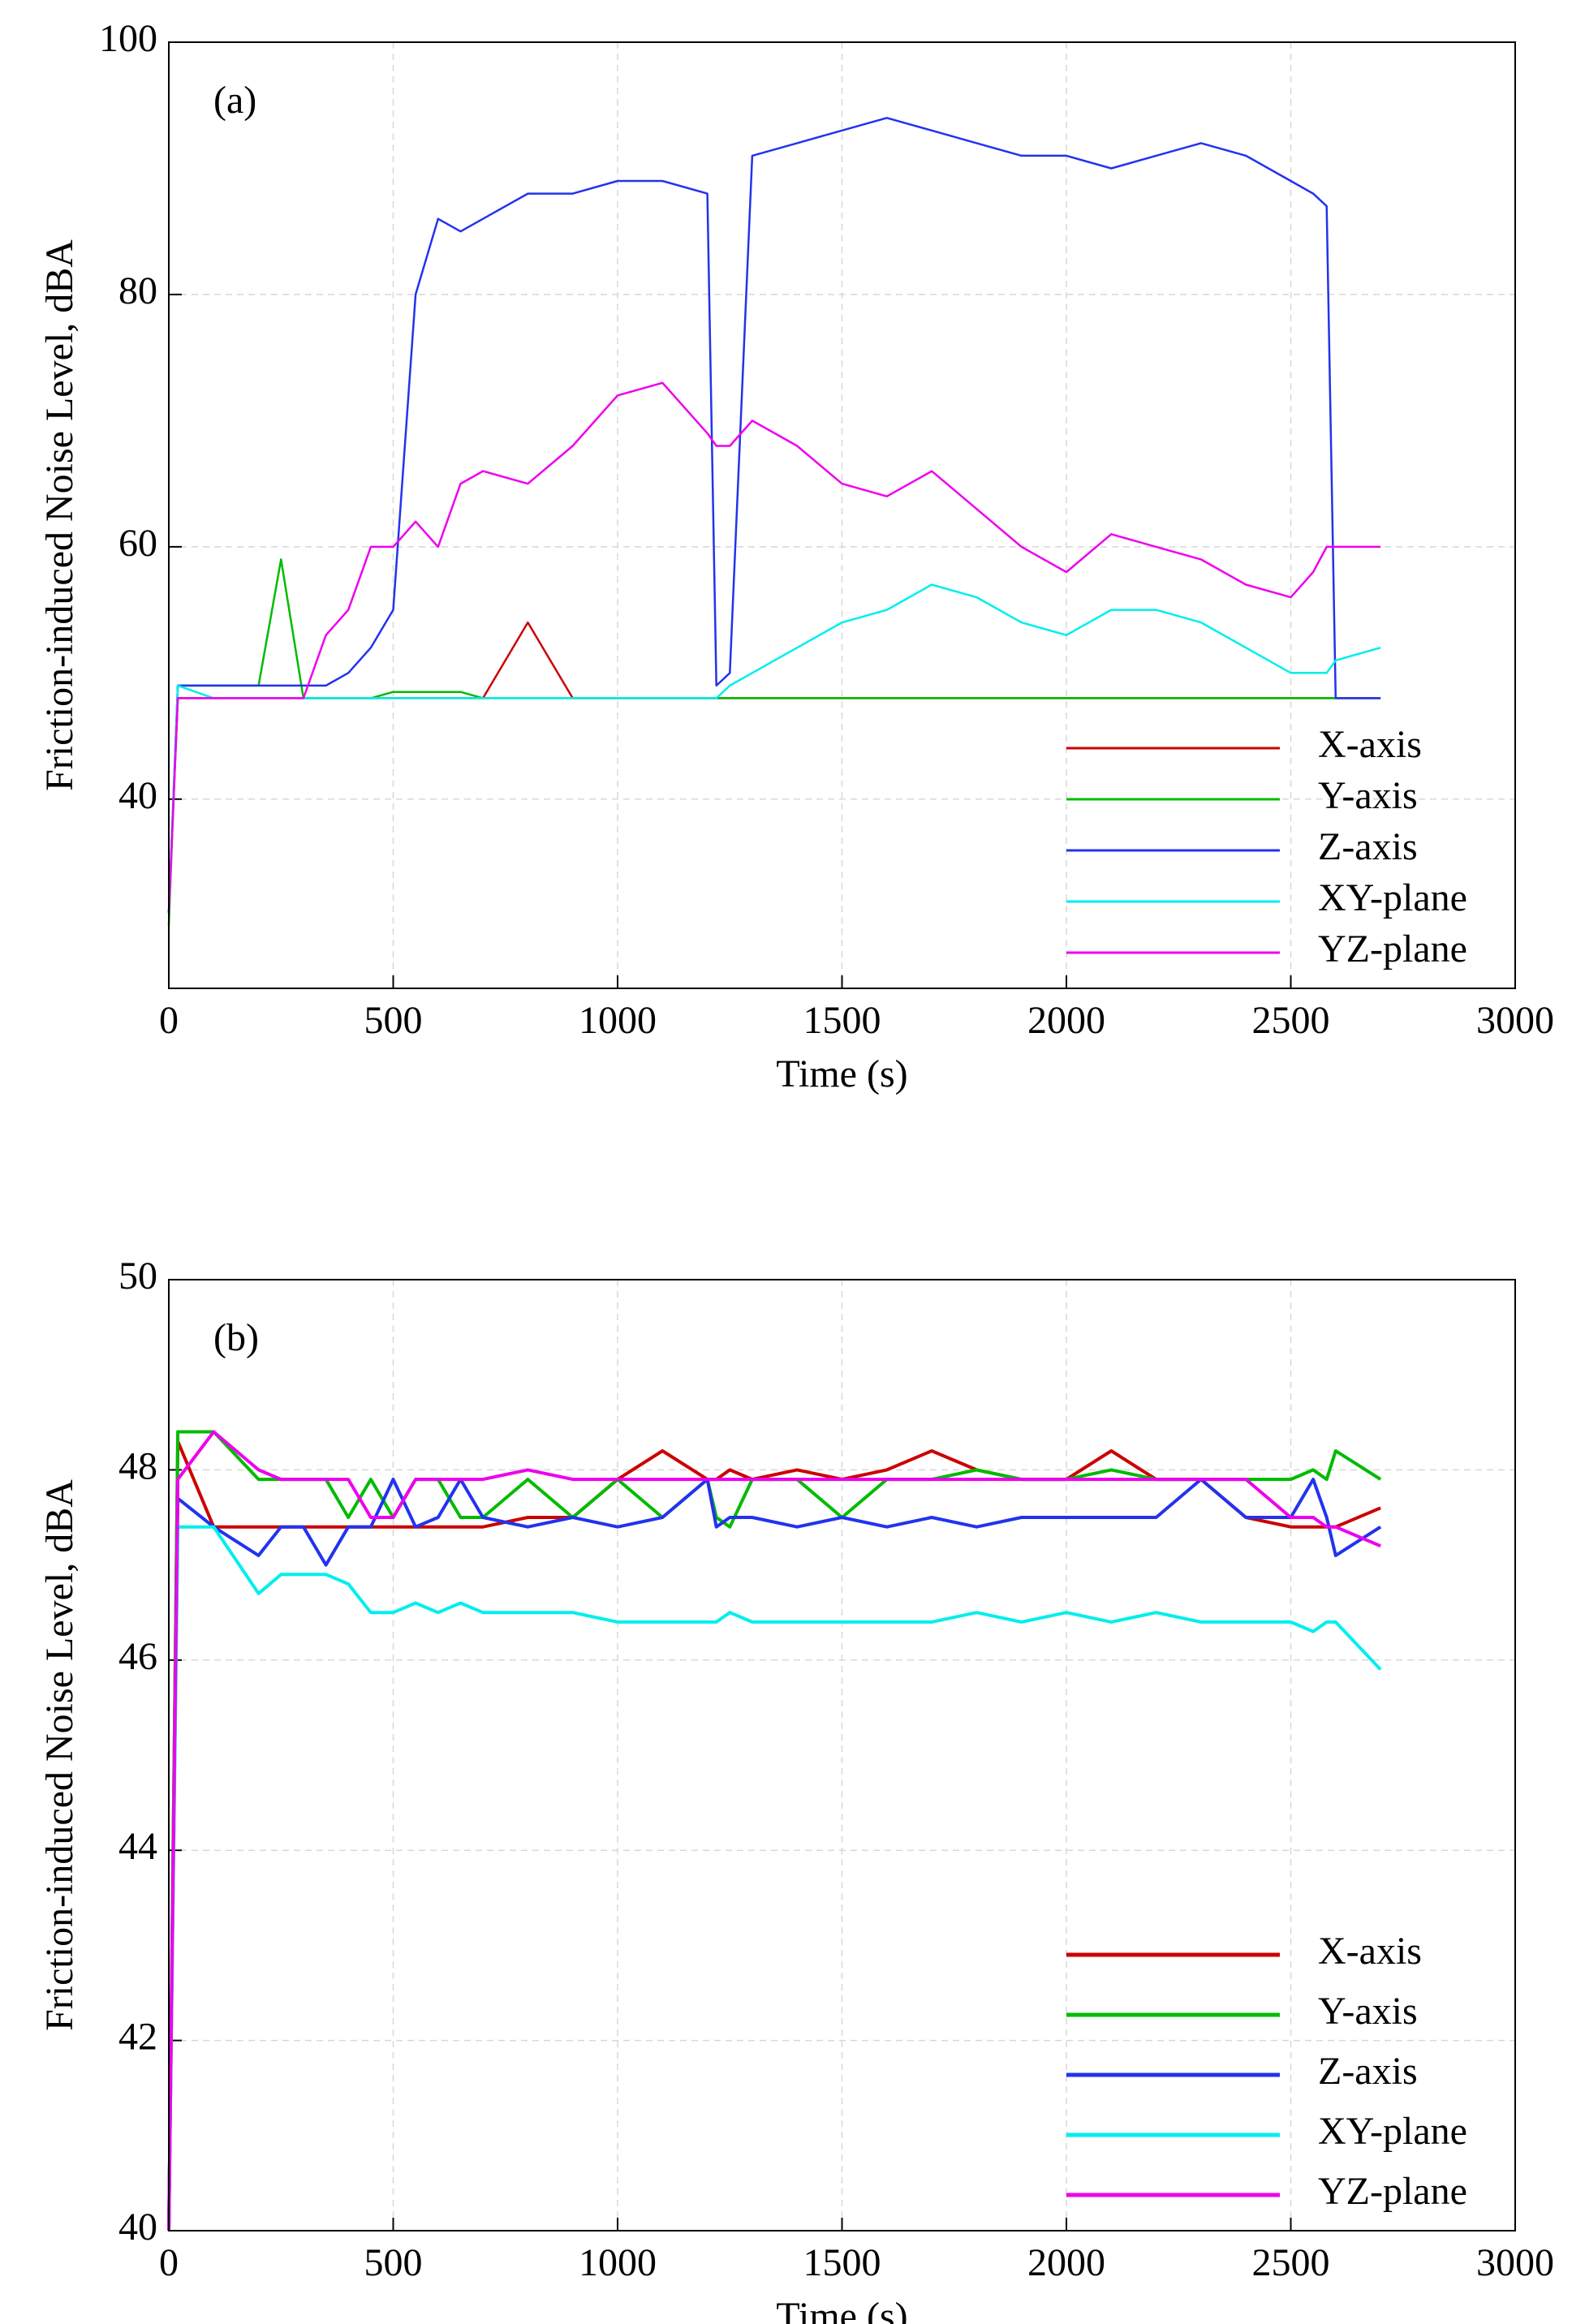 The width and height of the screenshot is (1572, 2324). Describe the element at coordinates (137, 1846) in the screenshot. I see `y-tick-label: 44` at that location.